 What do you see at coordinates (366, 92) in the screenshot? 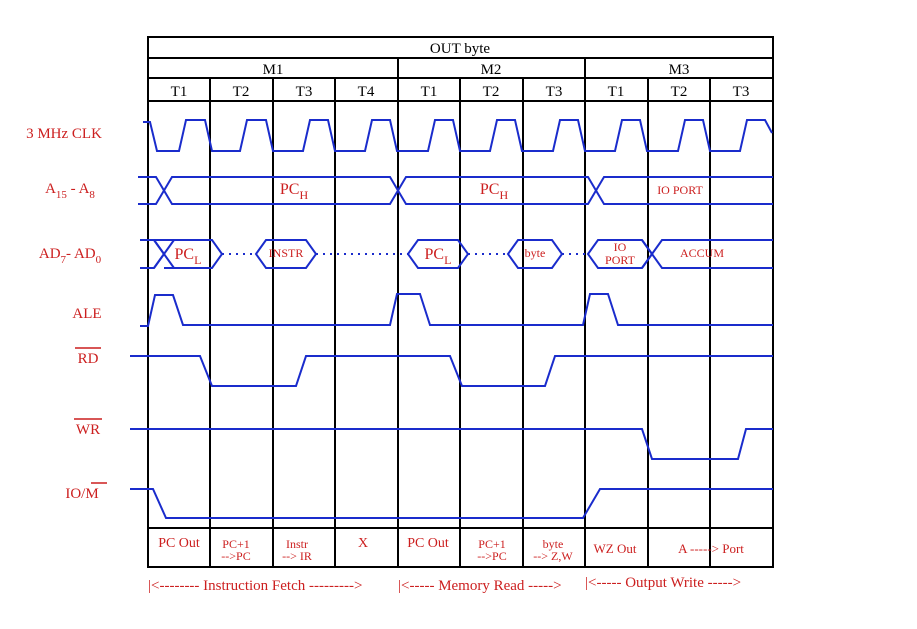
I see `tstate-label: T4` at bounding box center [366, 92].